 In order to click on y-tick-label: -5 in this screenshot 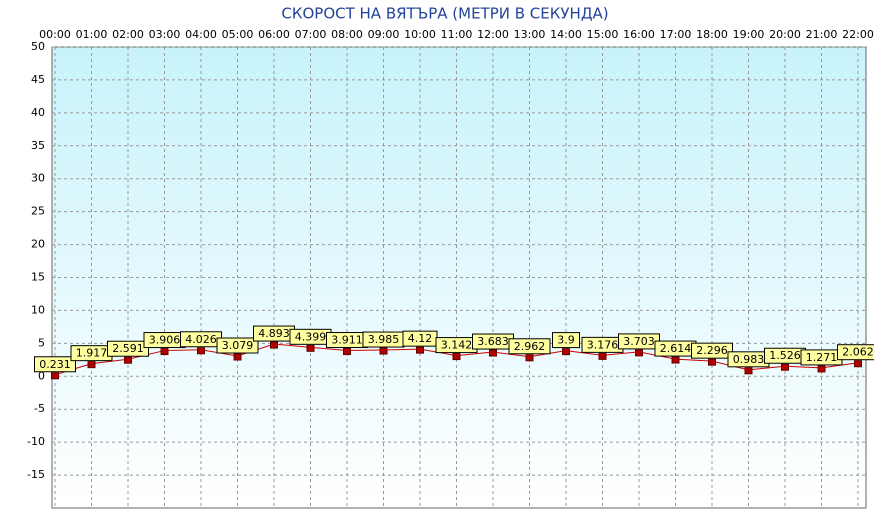, I will do `click(39, 408)`.